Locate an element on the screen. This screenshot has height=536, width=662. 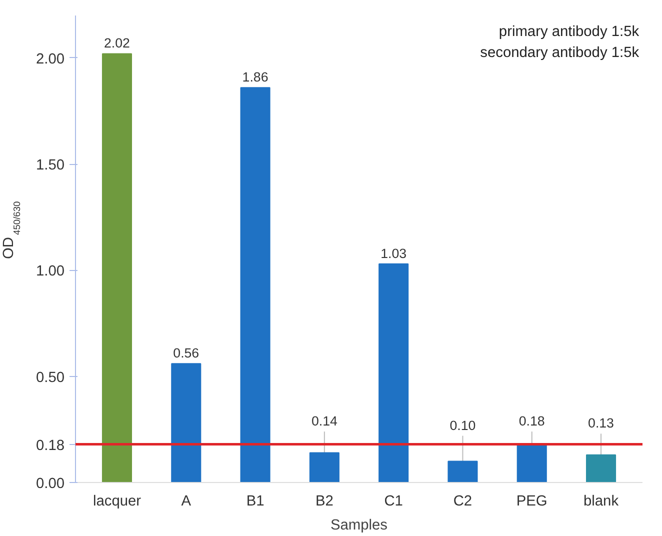
data-label: 0.13 is located at coordinates (601, 423).